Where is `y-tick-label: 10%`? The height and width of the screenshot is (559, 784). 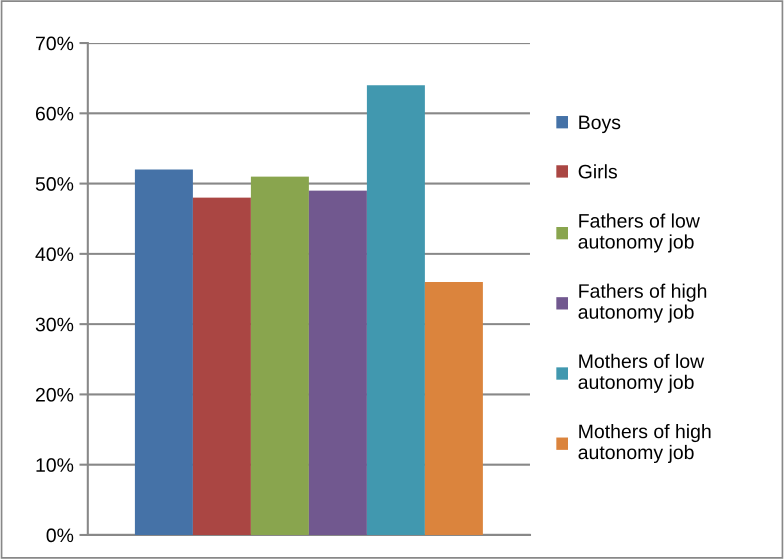
y-tick-label: 10% is located at coordinates (55, 465).